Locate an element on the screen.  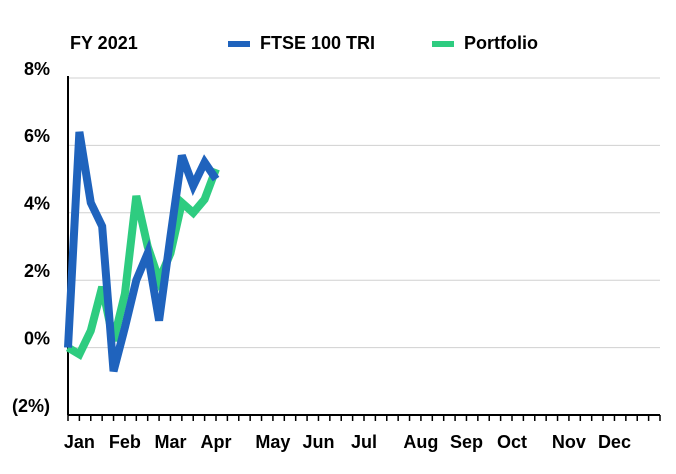
y-tick-label: (2%) is located at coordinates (31, 406).